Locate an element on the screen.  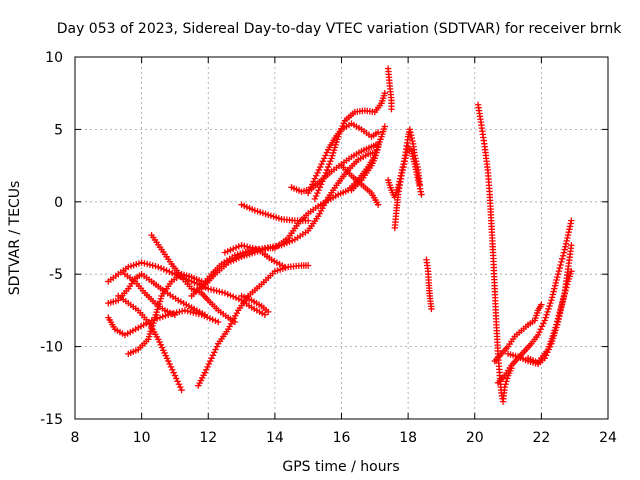
x-tick-label: 16 is located at coordinates (342, 438).